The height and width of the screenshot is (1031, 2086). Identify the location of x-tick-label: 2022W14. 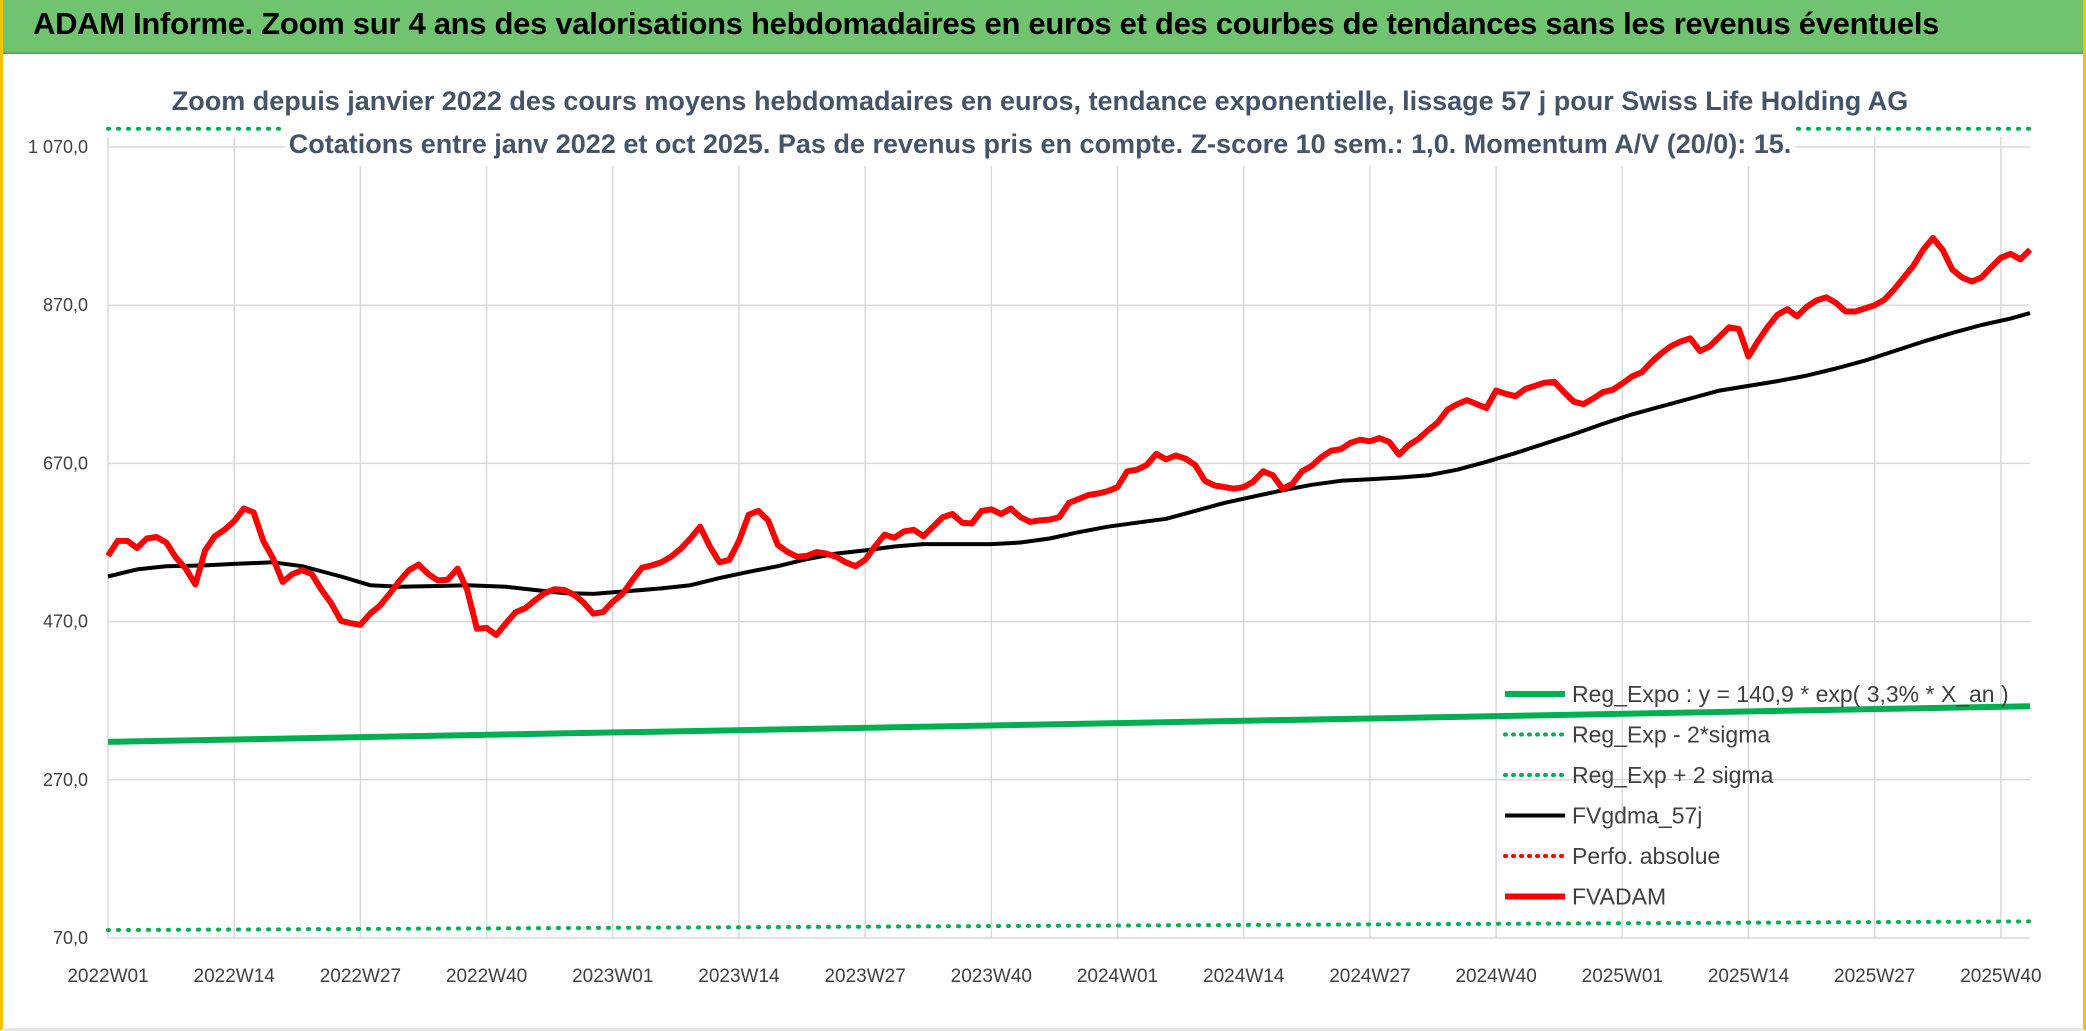
(235, 976).